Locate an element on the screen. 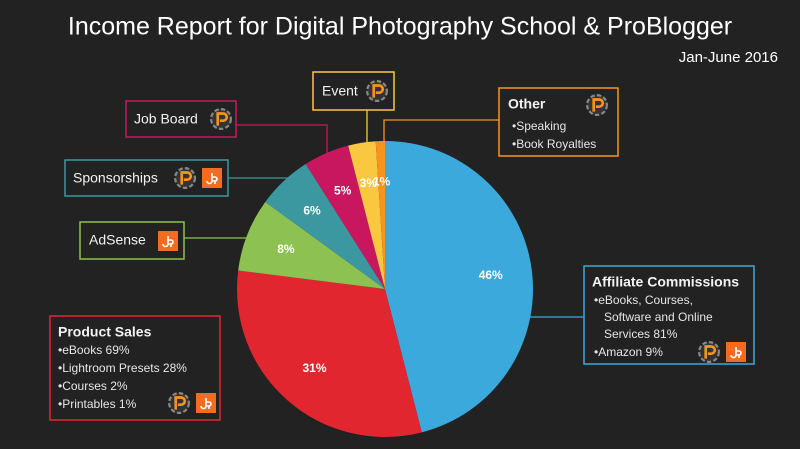 This screenshot has width=800, height=449. slice-label: 6% is located at coordinates (312, 210).